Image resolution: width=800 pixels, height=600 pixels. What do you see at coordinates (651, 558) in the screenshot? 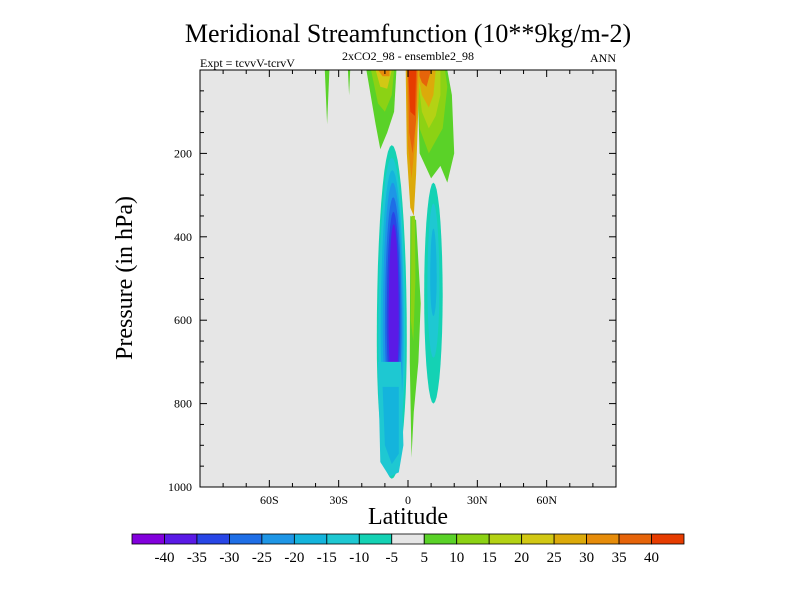
I see `colorbar-label: 40` at bounding box center [651, 558].